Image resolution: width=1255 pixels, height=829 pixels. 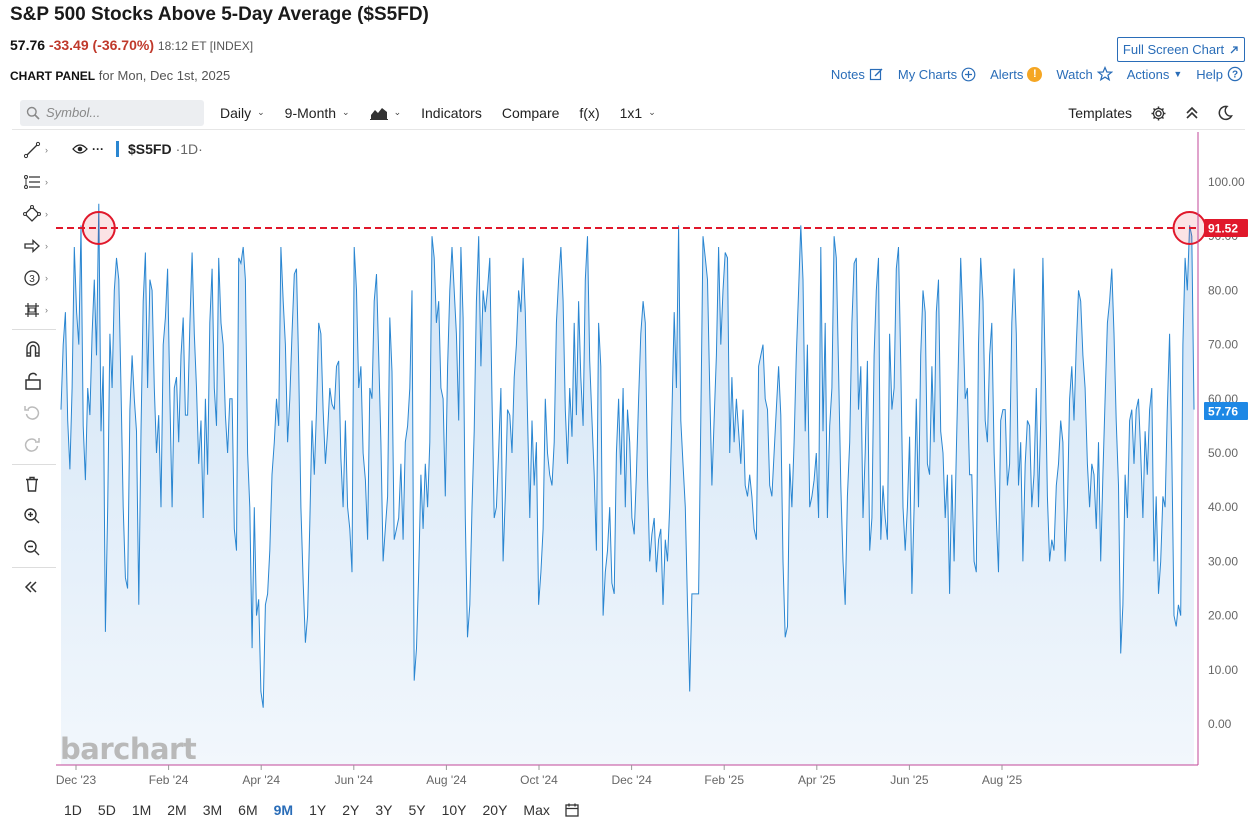 I want to click on full-screen-chart-button: Full Screen Chart, so click(x=1181, y=49).